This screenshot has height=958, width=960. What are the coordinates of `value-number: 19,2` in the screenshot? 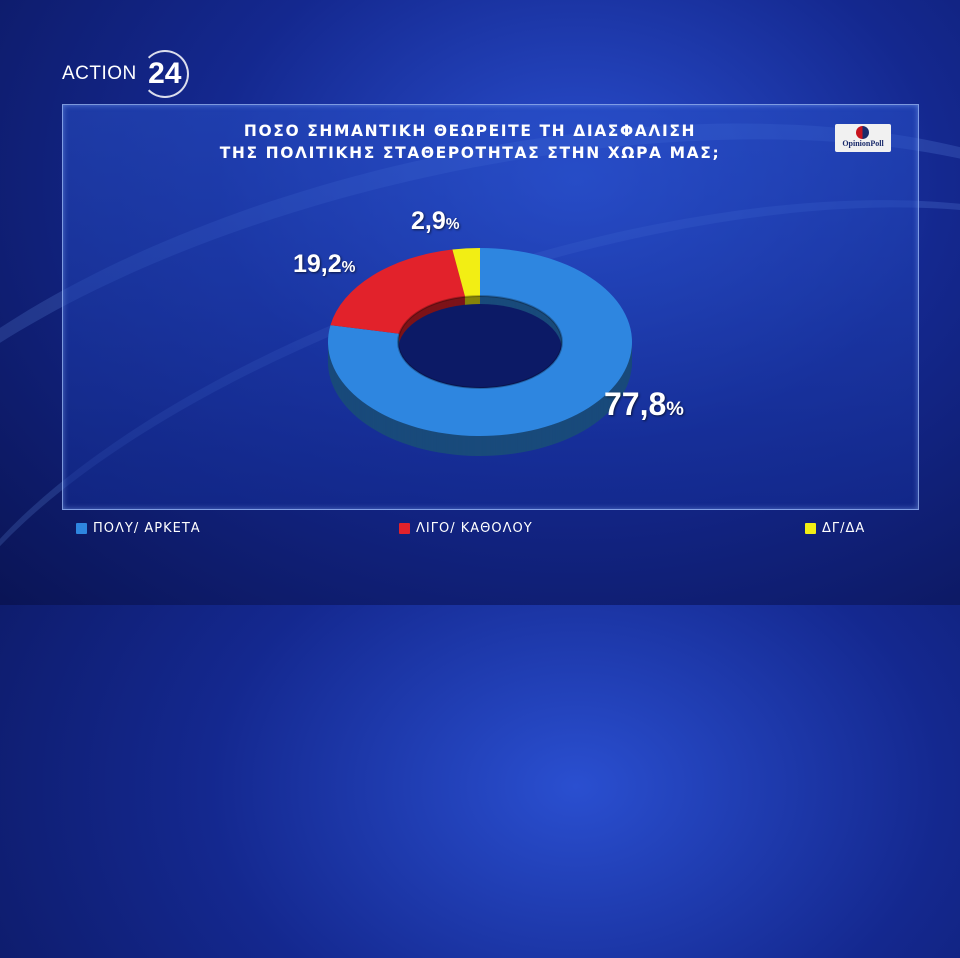 It's located at (317, 264).